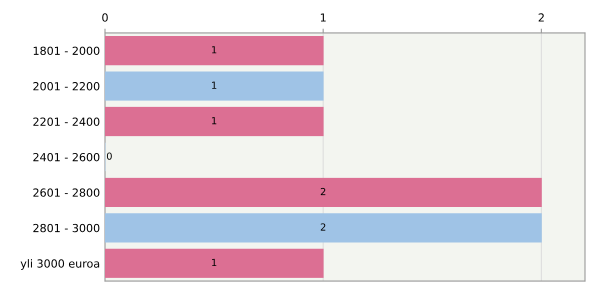  I want to click on y-tick-label: 2401 - 2600, so click(66, 157).